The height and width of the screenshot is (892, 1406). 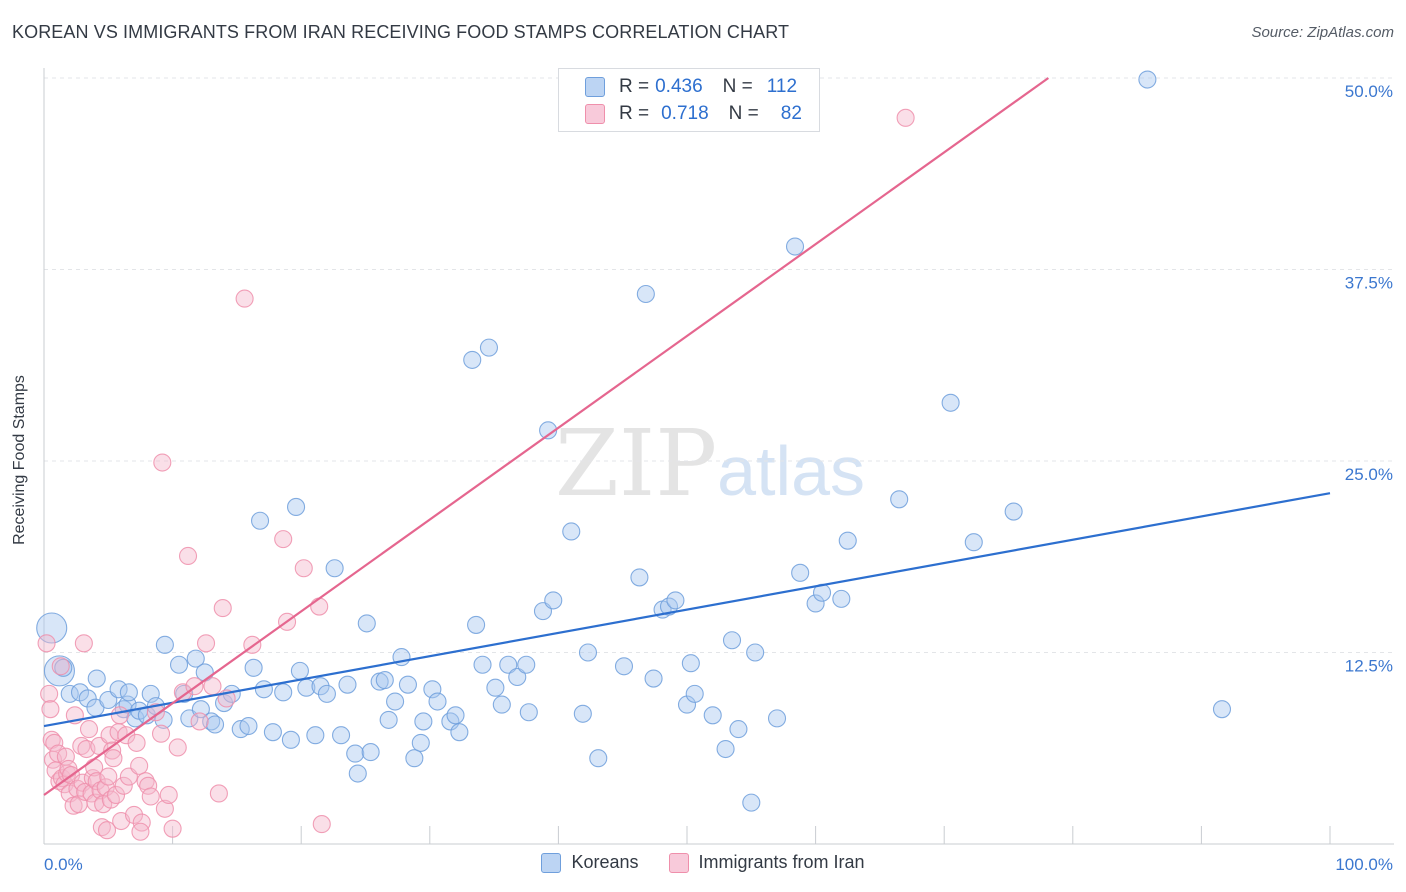 I want to click on legend-n-value: 82, so click(x=791, y=113).